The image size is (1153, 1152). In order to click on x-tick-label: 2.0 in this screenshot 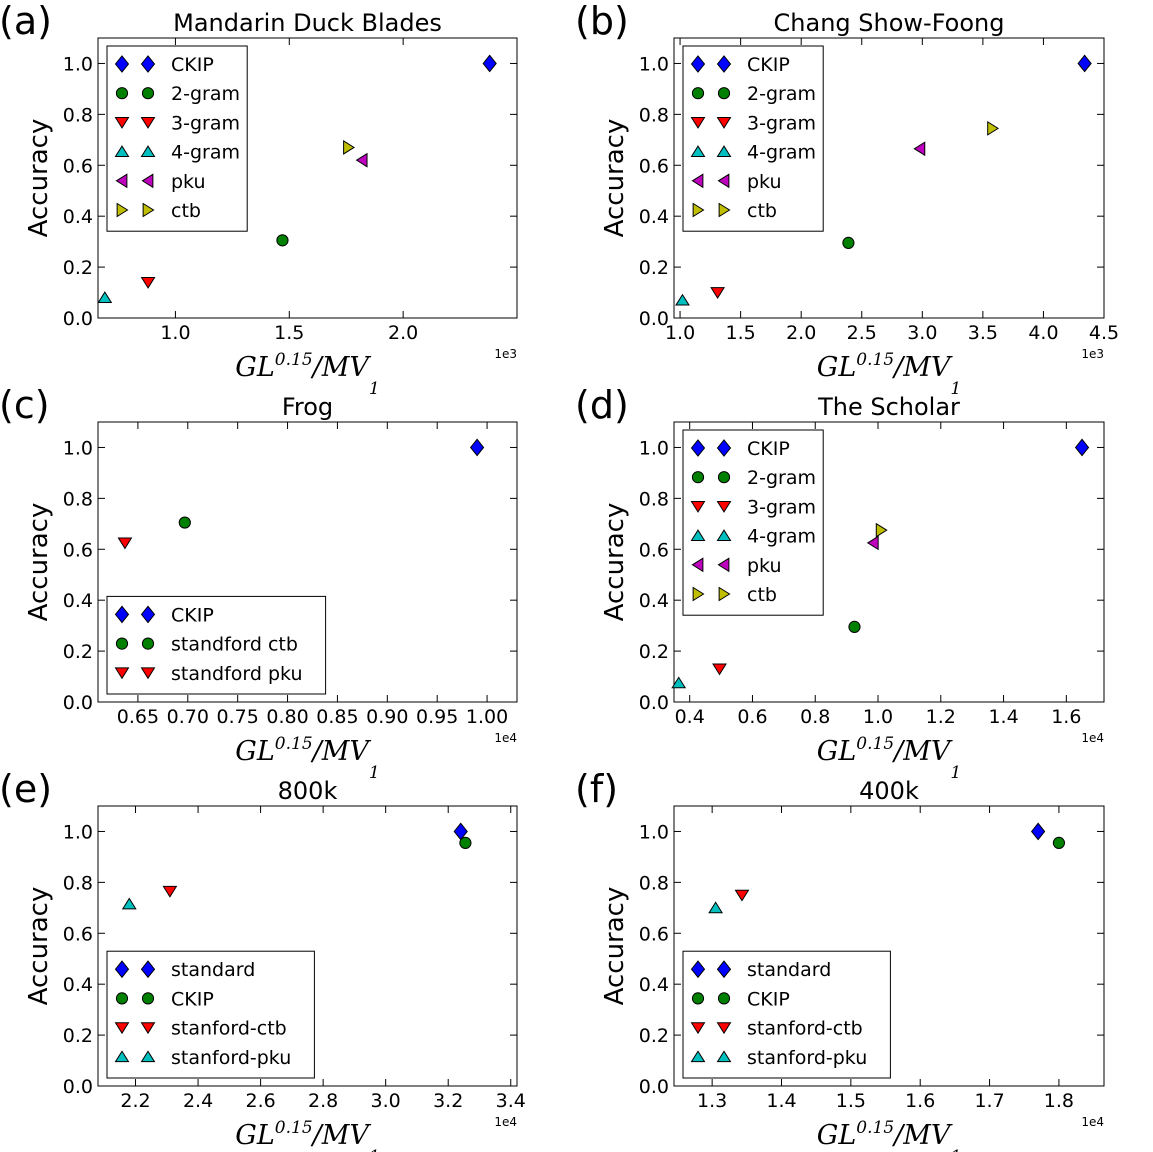, I will do `click(801, 333)`.